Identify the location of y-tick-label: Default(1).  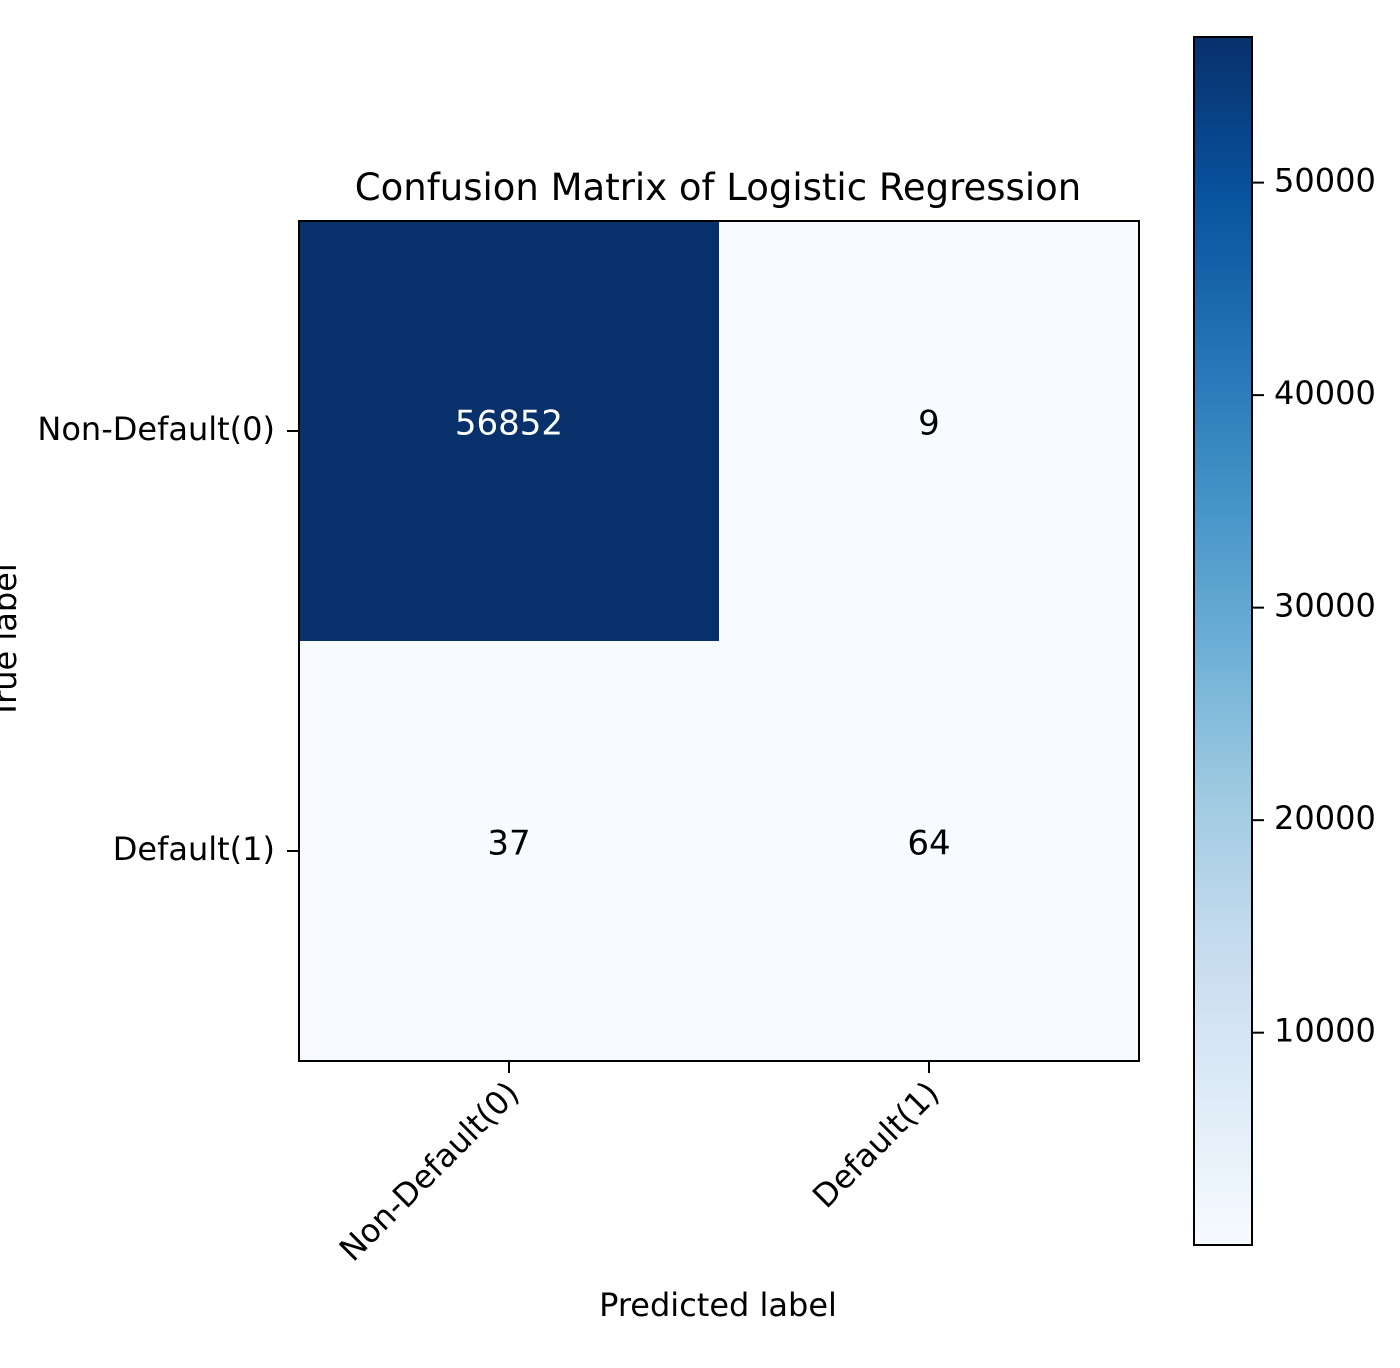
(194, 849).